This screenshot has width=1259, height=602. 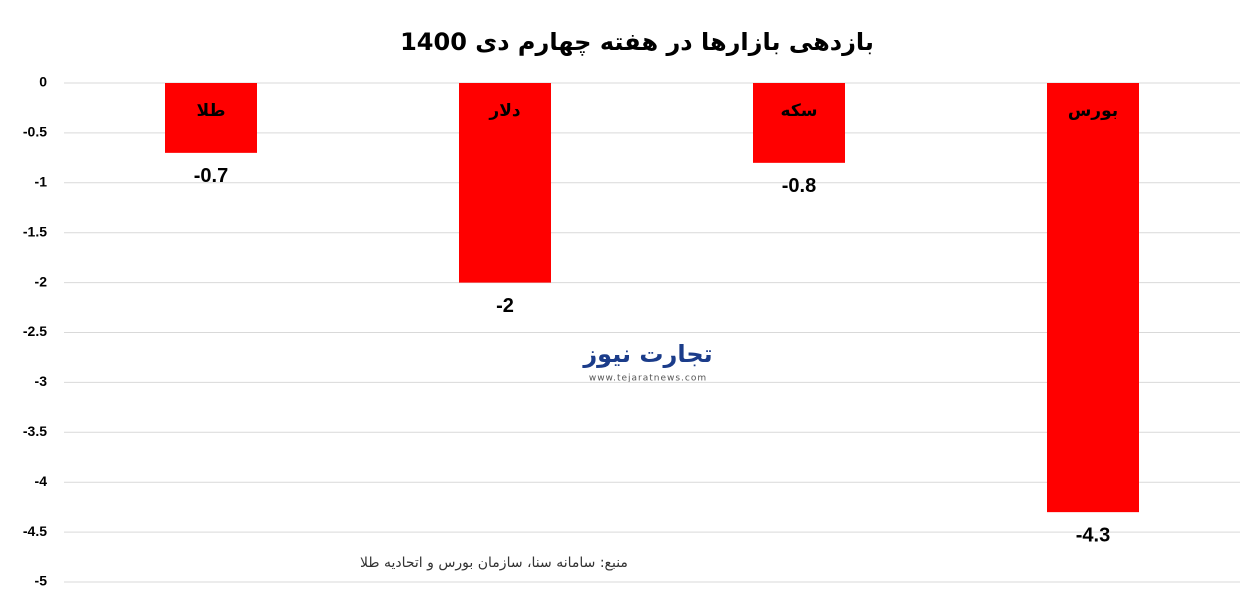 I want to click on y-tick-label: -2, so click(x=41, y=281).